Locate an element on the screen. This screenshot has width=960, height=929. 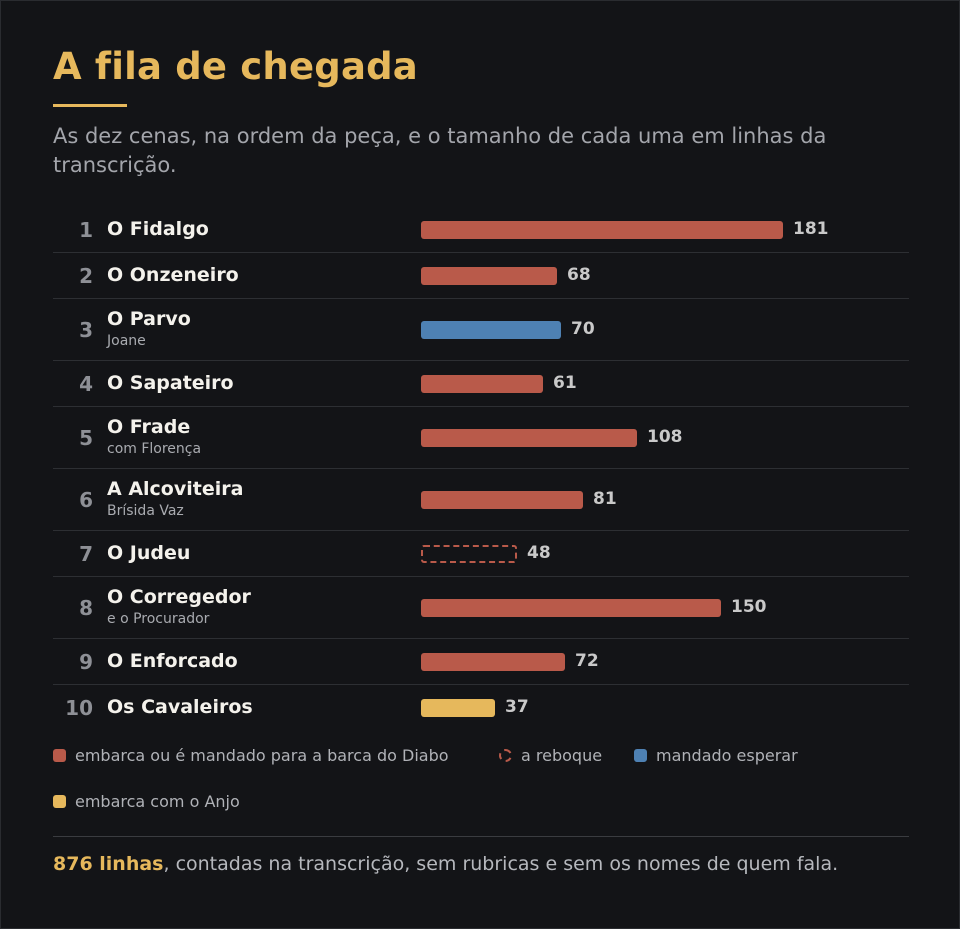
bar-row: 7 O Judeu 48 is located at coordinates (481, 554).